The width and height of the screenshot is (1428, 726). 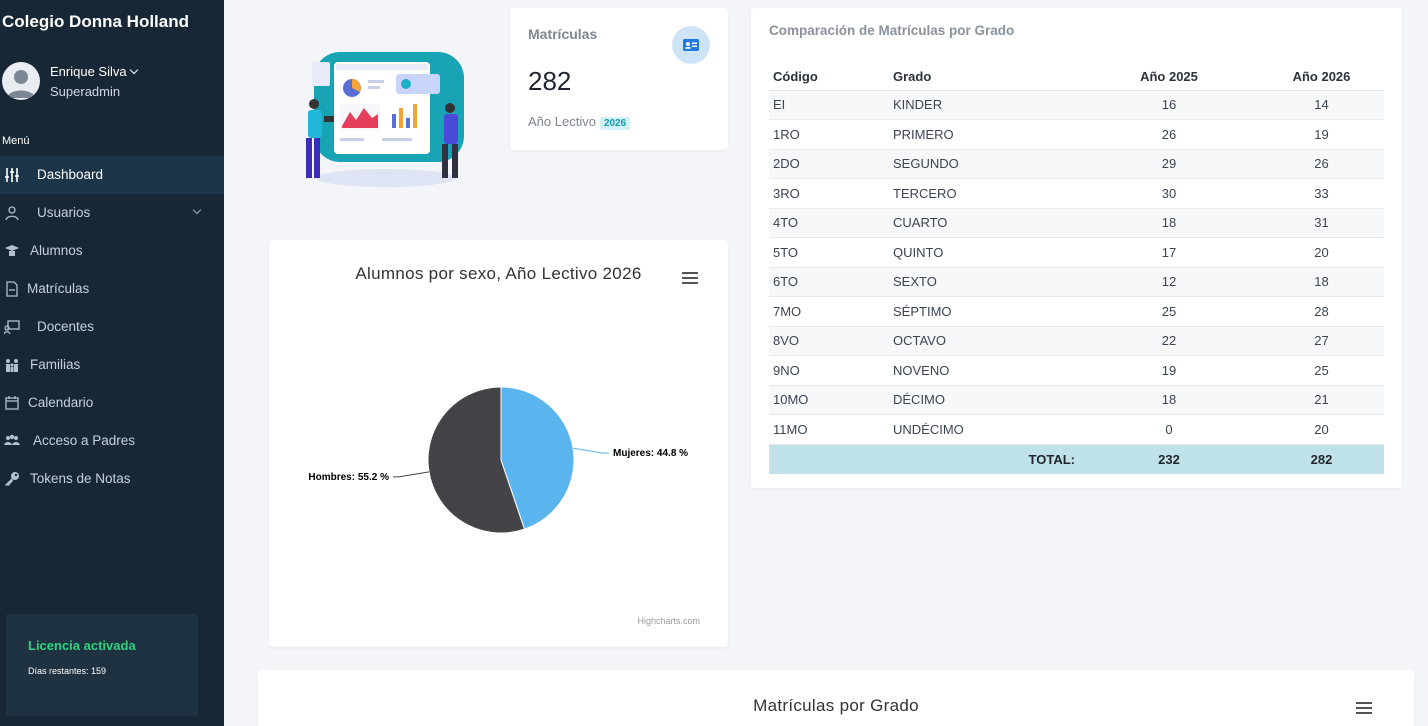 I want to click on table-cell: NOVENO, so click(x=984, y=370).